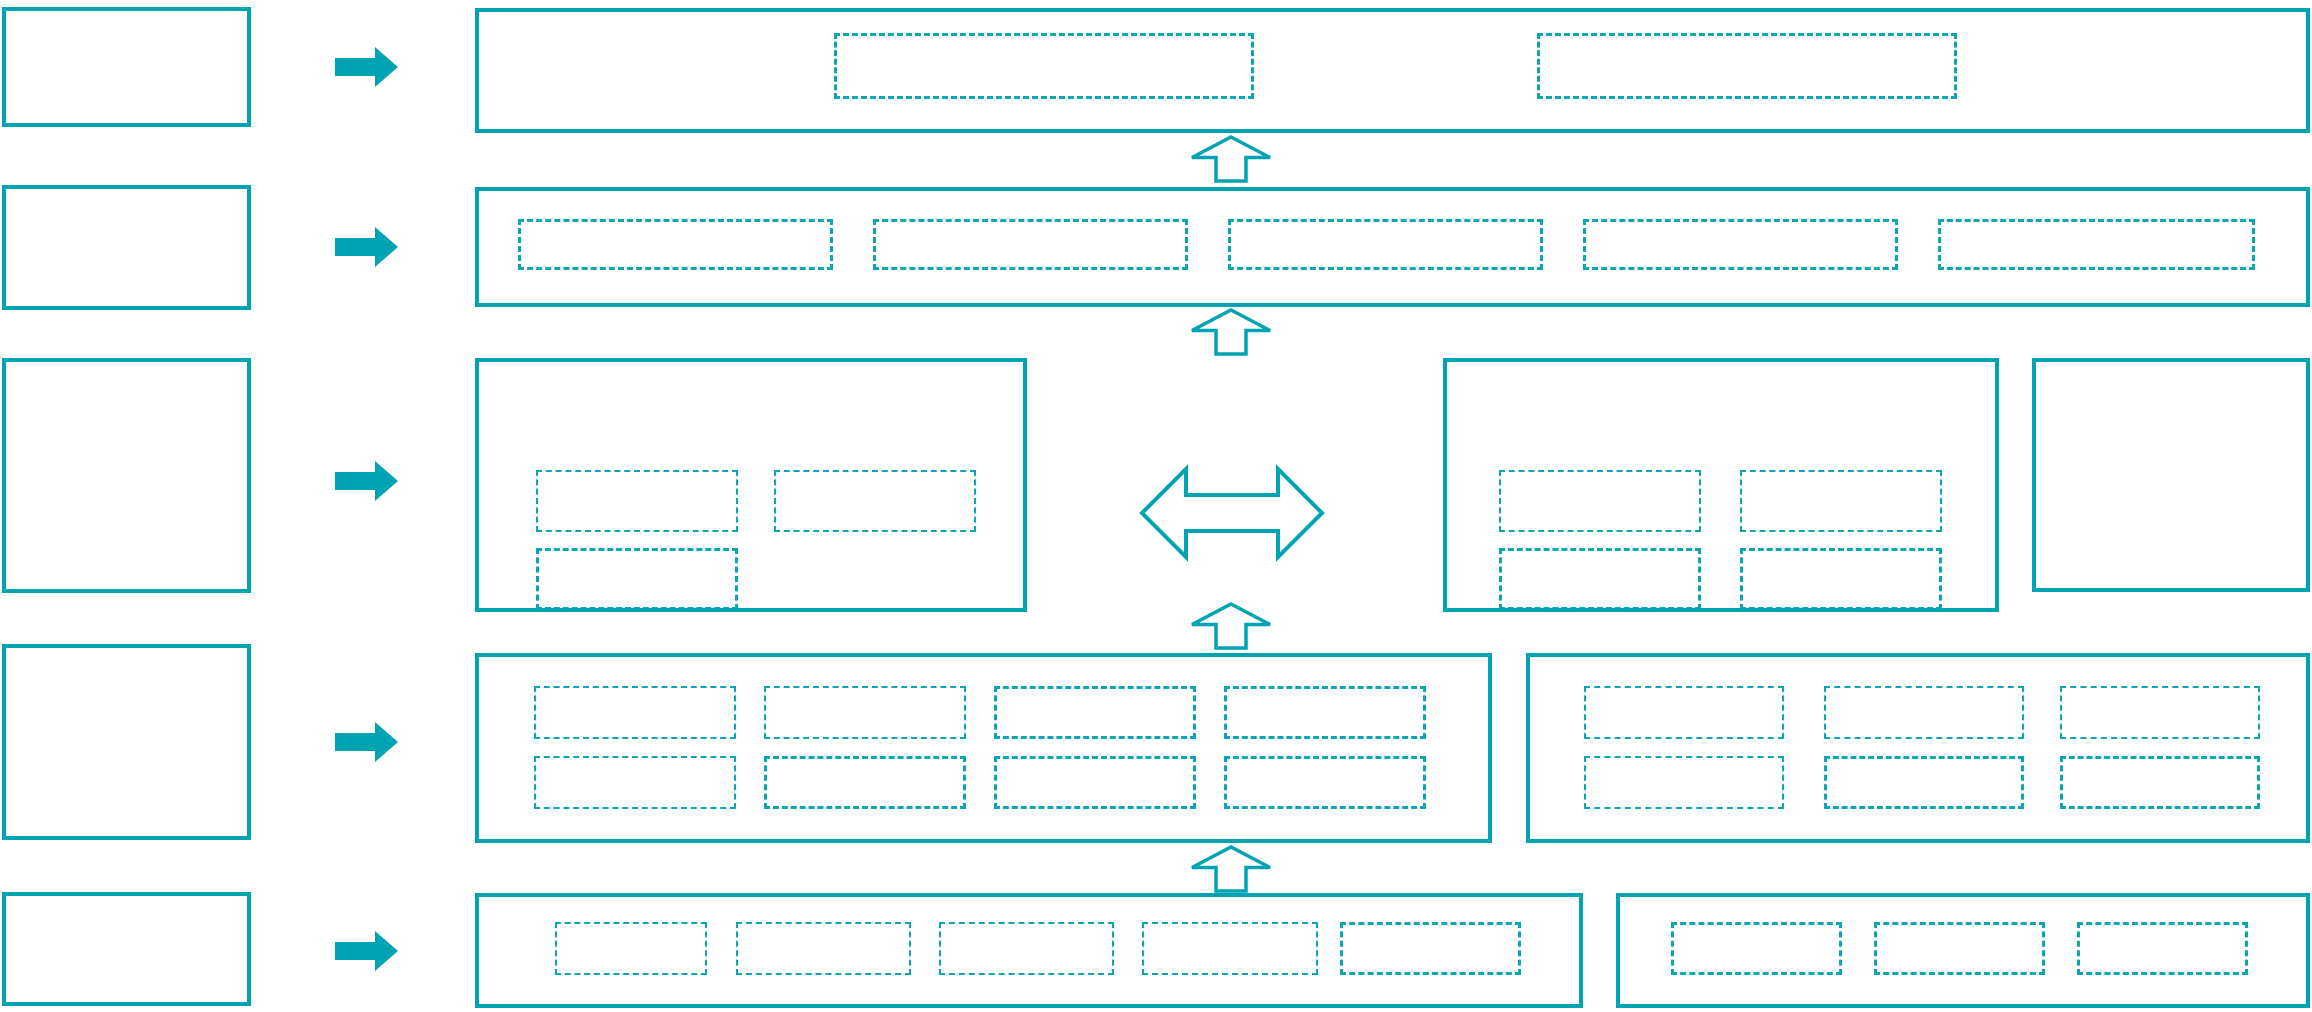 The width and height of the screenshot is (2312, 1012). I want to click on container-r4-left, so click(983, 748).